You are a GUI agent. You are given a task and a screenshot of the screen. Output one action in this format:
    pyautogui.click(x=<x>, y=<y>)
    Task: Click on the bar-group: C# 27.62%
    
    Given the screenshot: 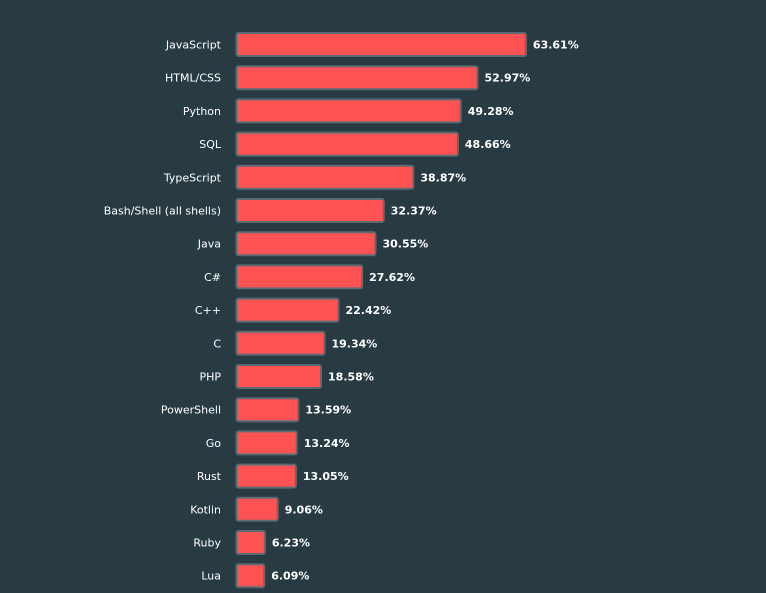 What is the action you would take?
    pyautogui.click(x=309, y=277)
    